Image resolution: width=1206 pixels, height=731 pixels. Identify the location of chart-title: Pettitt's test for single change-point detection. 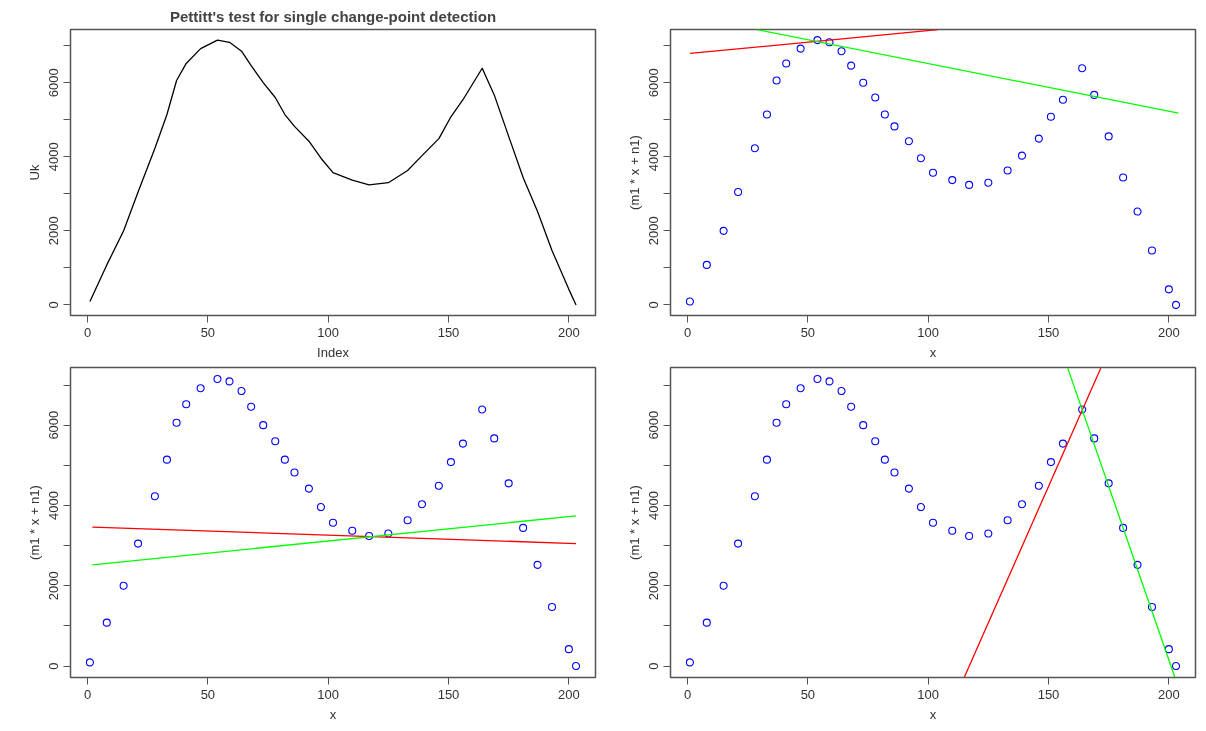
(333, 16).